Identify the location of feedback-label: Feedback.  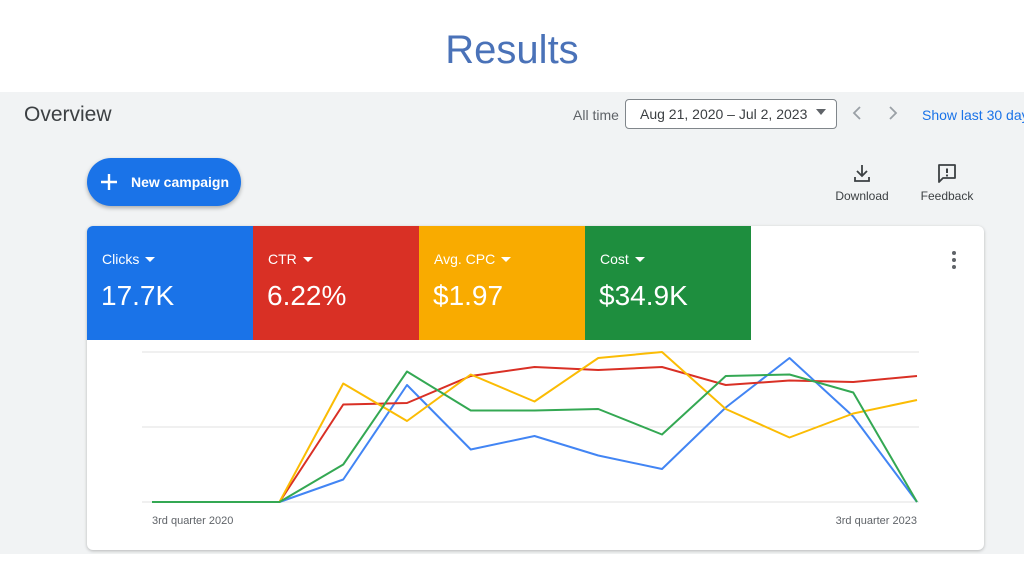
(947, 196).